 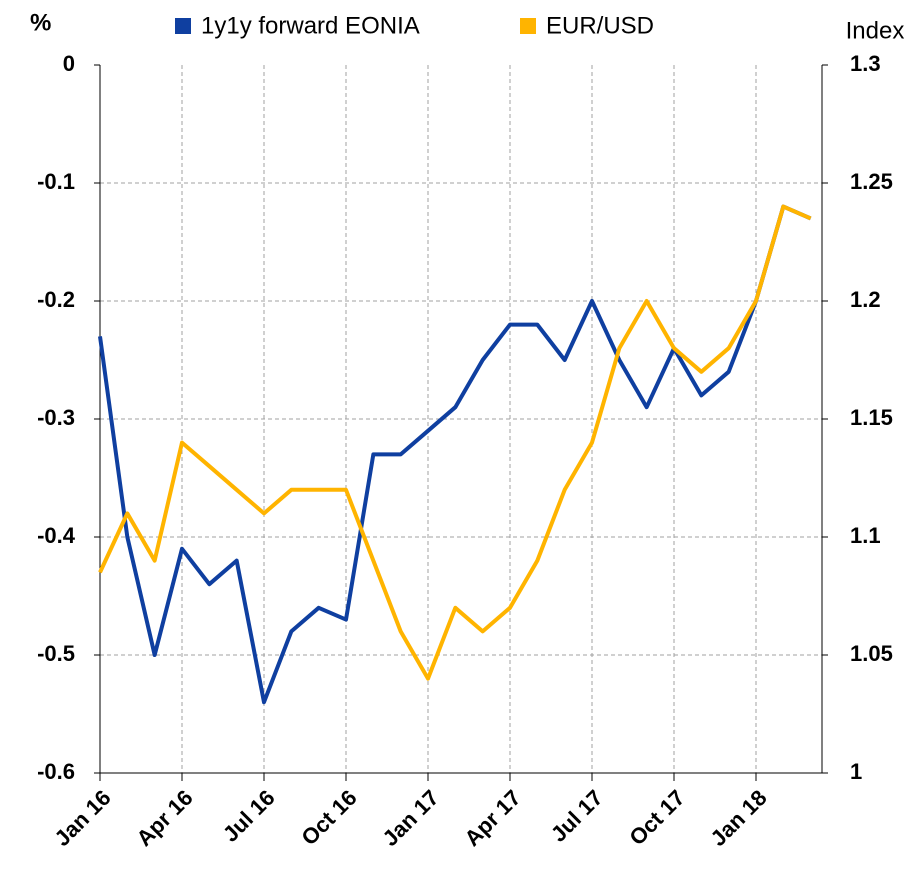 I want to click on y-tick-label: 0, so click(x=69, y=63).